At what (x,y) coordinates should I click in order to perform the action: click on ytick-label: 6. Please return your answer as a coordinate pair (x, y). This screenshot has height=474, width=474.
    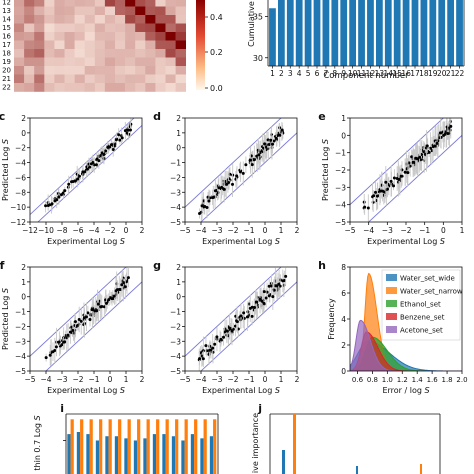
    Looking at the image, I should click on (343, 293).